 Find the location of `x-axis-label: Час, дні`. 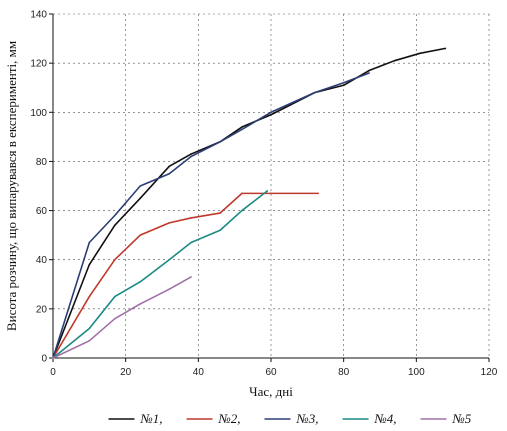

x-axis-label: Час, дні is located at coordinates (271, 391).